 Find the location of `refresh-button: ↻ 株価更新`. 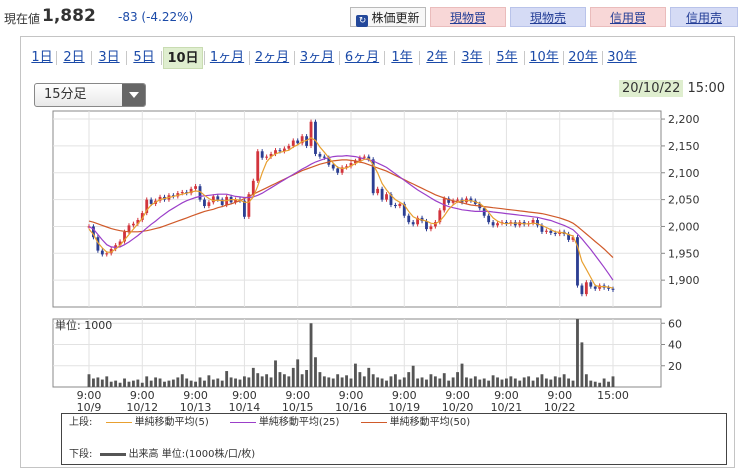

refresh-button: ↻ 株価更新 is located at coordinates (388, 17).